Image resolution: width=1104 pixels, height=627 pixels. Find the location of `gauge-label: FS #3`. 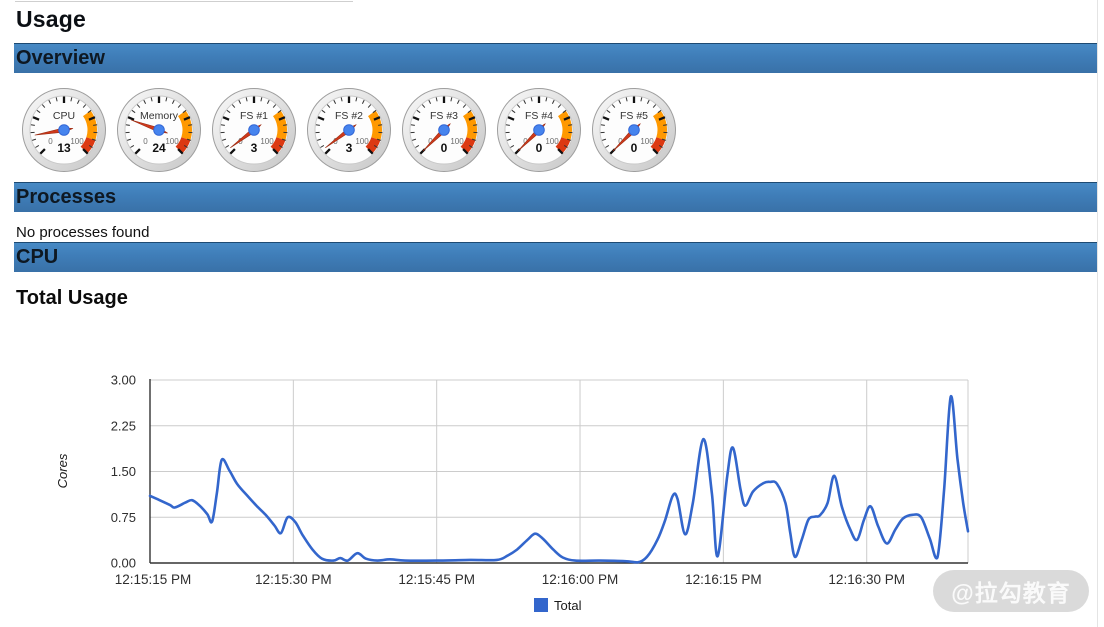

gauge-label: FS #3 is located at coordinates (444, 116).